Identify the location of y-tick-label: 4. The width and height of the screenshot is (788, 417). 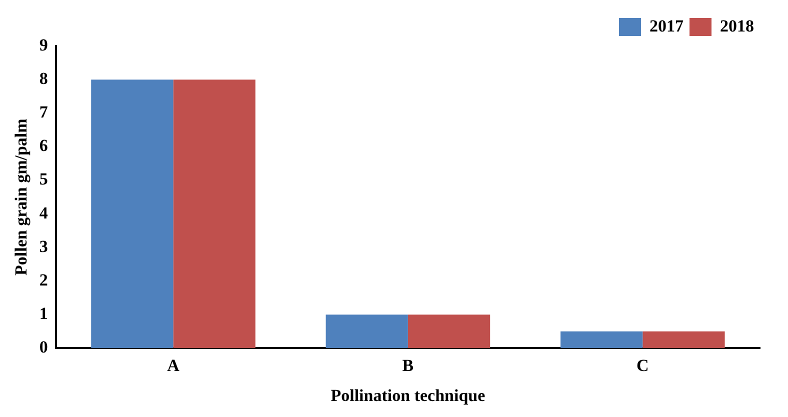
(43, 212).